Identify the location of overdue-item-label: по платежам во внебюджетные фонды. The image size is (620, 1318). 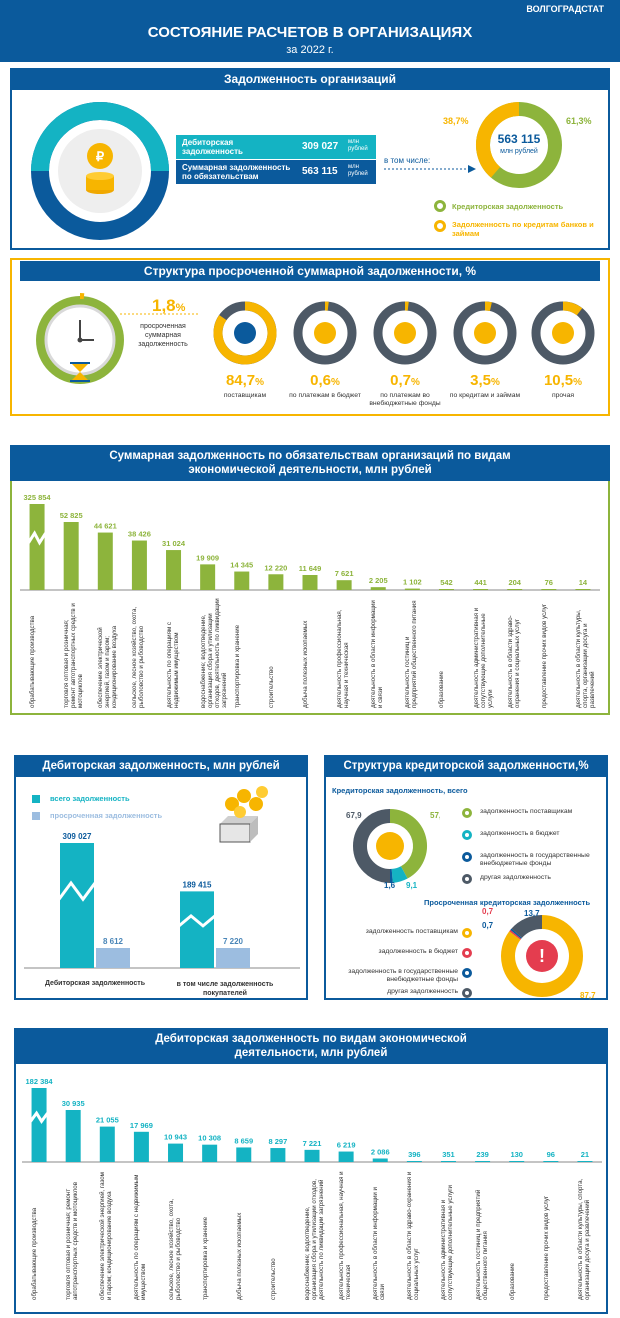
(405, 399).